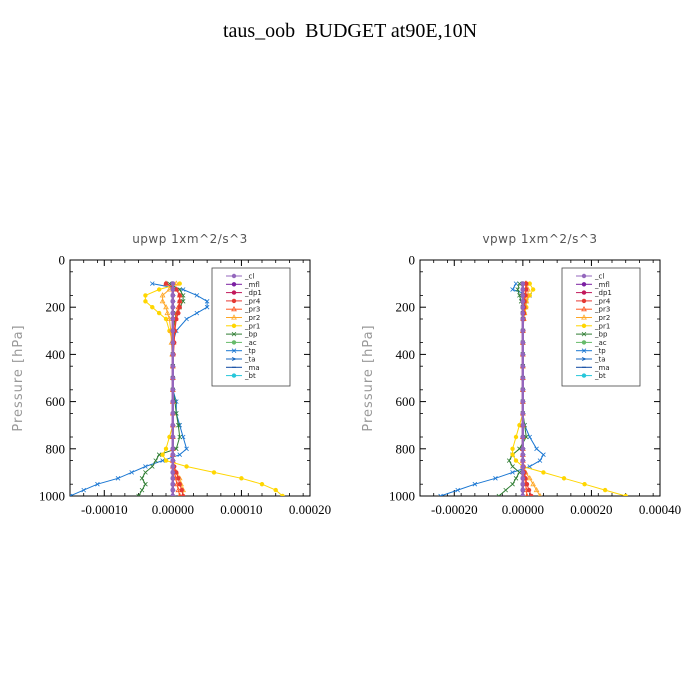 The image size is (700, 700). Describe the element at coordinates (56, 448) in the screenshot. I see `y-tick-label: 800` at that location.